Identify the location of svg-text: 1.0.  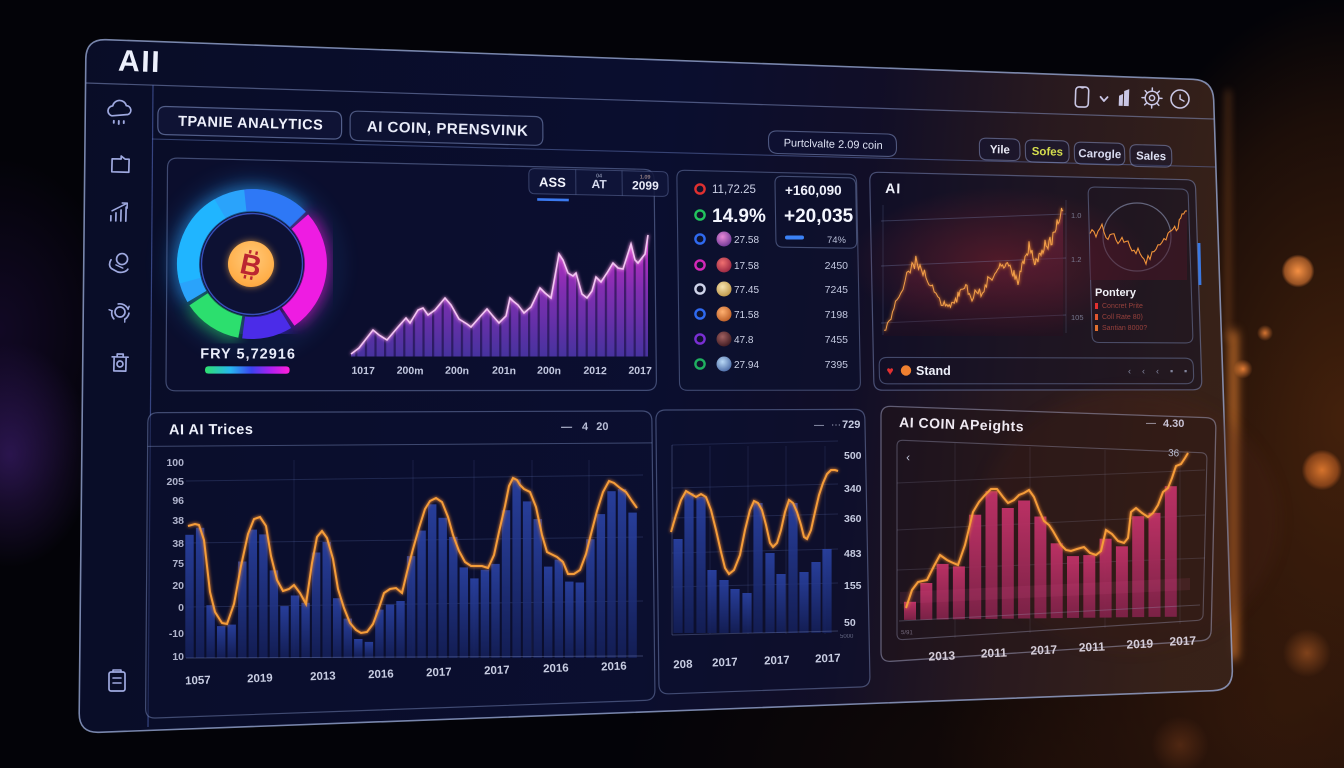
(1076, 215).